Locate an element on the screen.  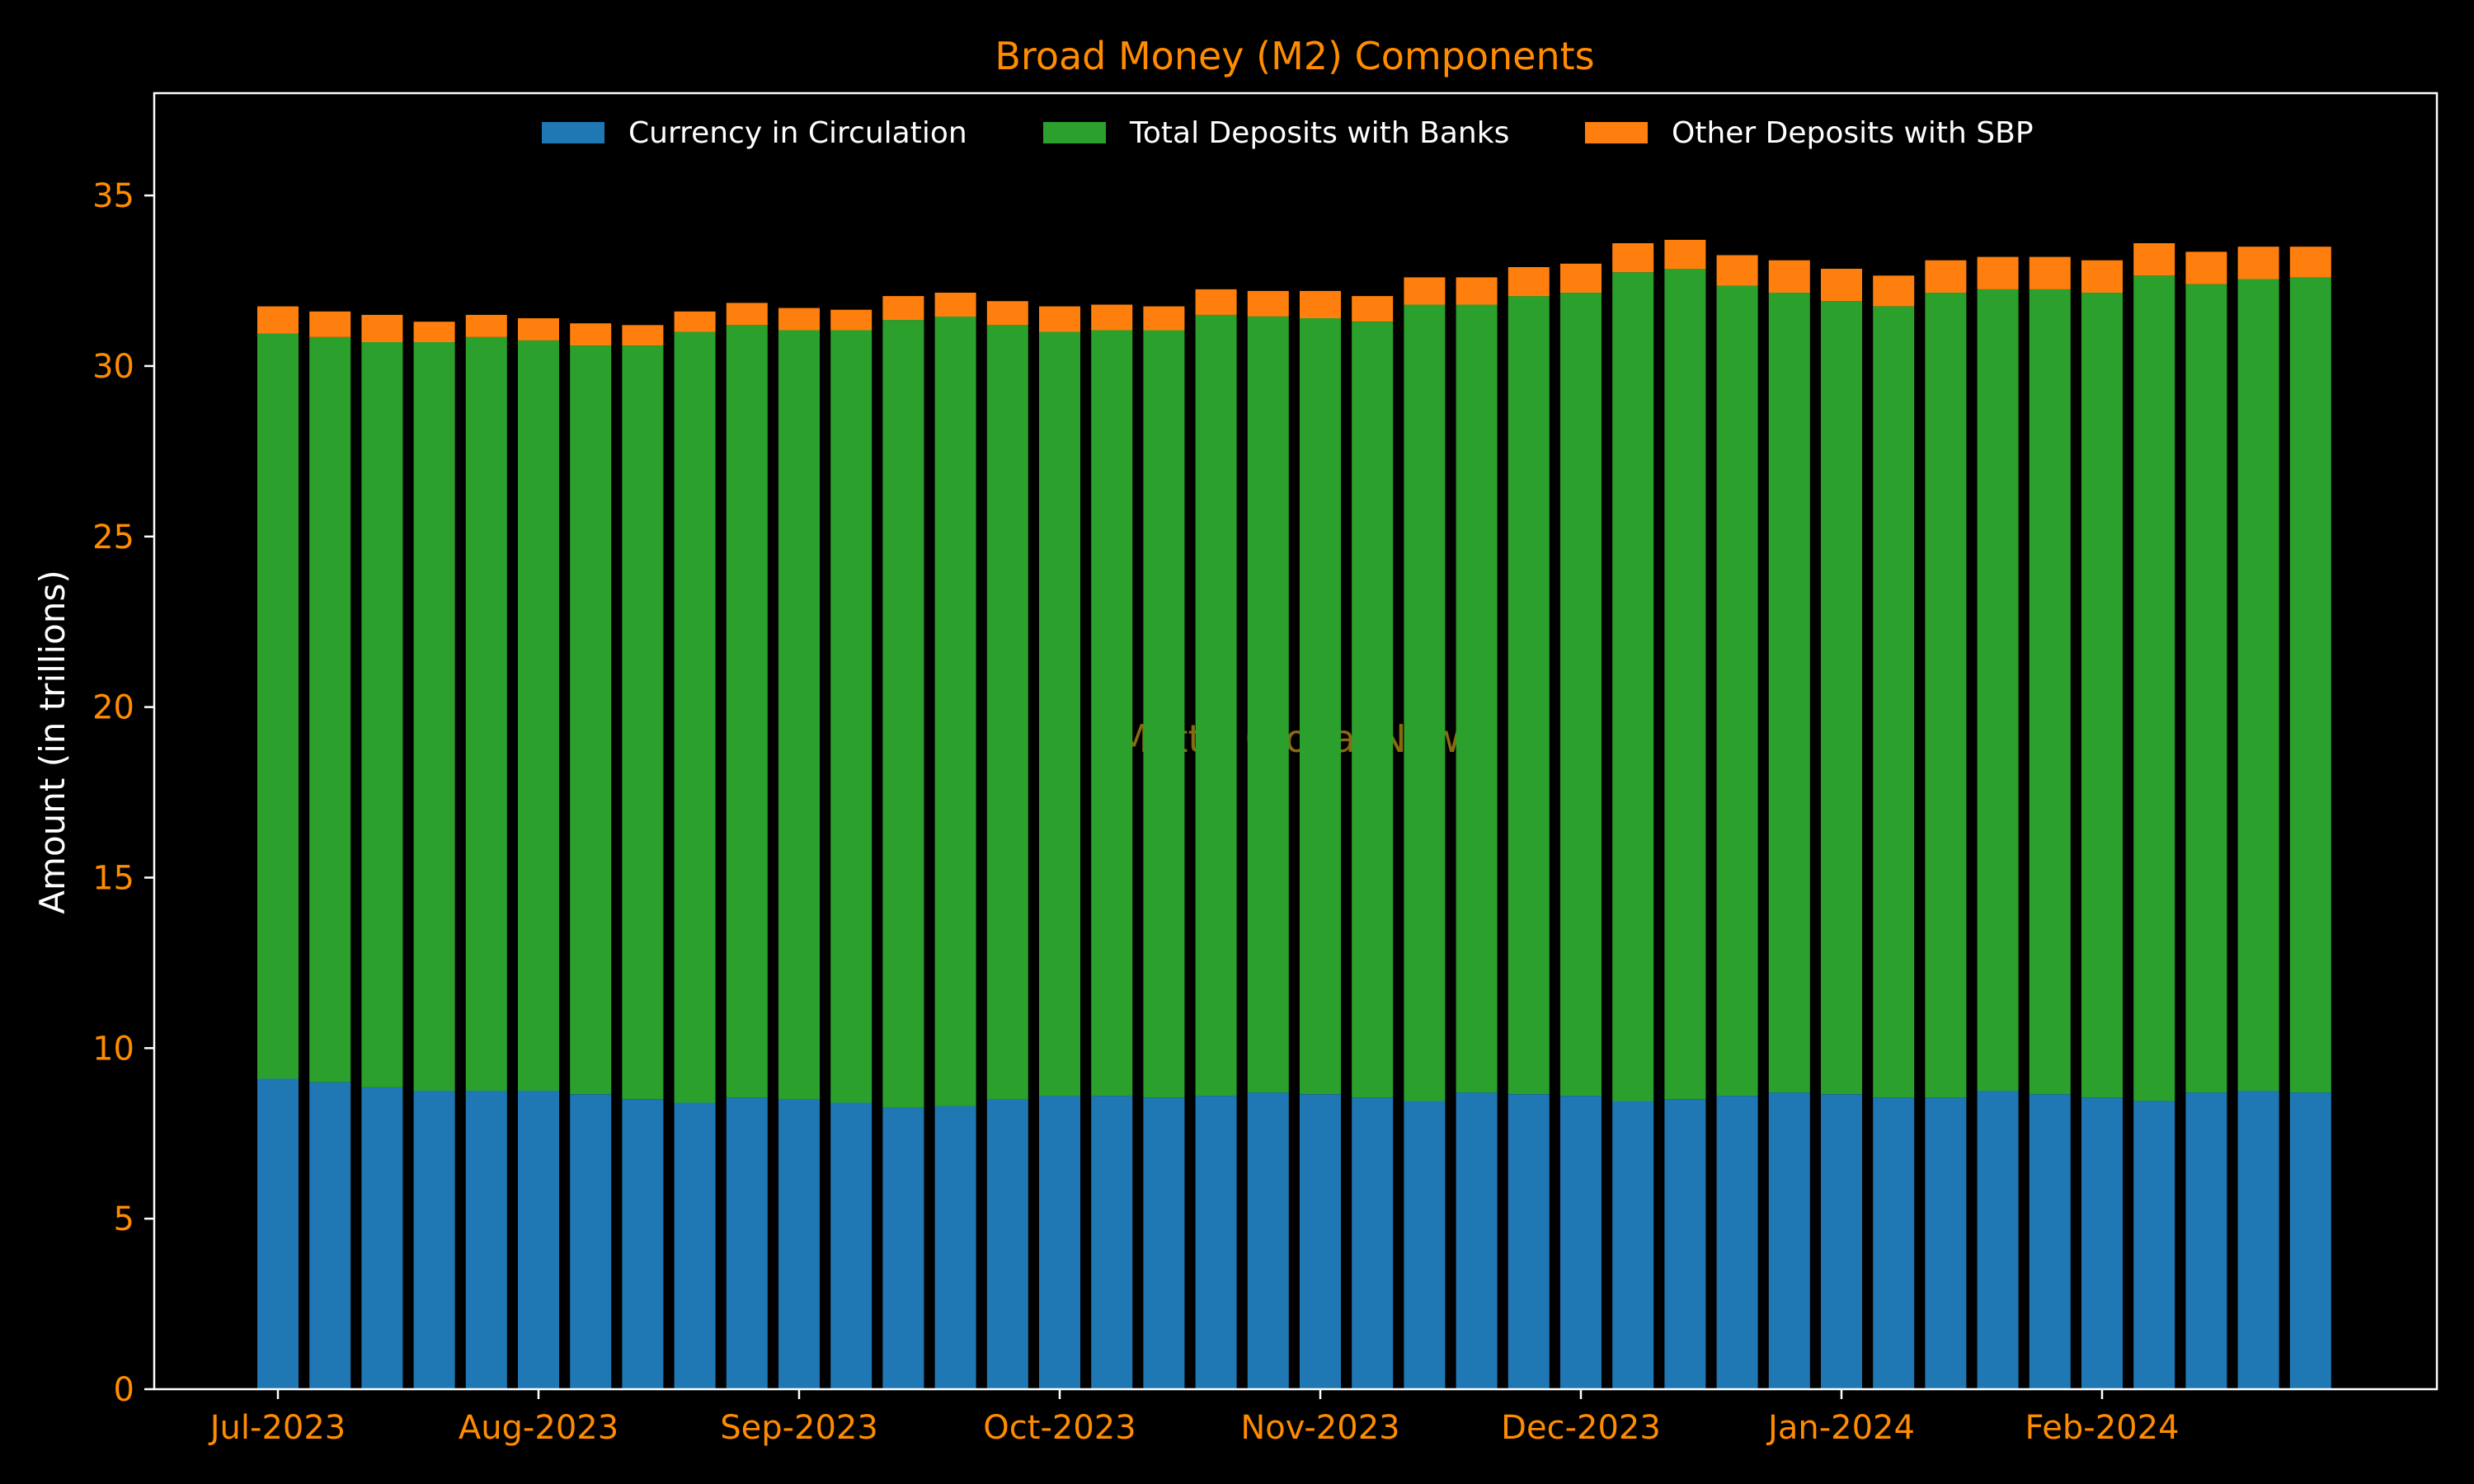
y-tick-label: 35 is located at coordinates (113, 196).